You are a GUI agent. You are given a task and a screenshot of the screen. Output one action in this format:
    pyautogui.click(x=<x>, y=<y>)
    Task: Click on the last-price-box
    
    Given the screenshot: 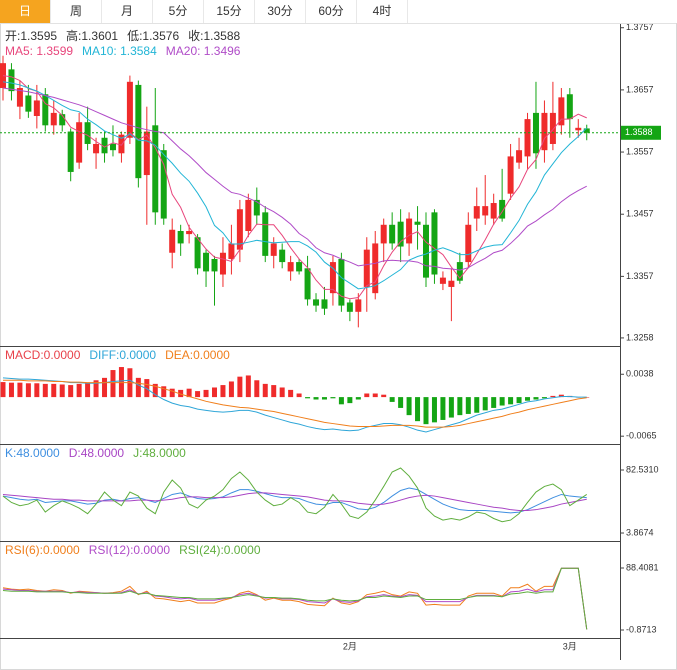 What is the action you would take?
    pyautogui.click(x=641, y=132)
    